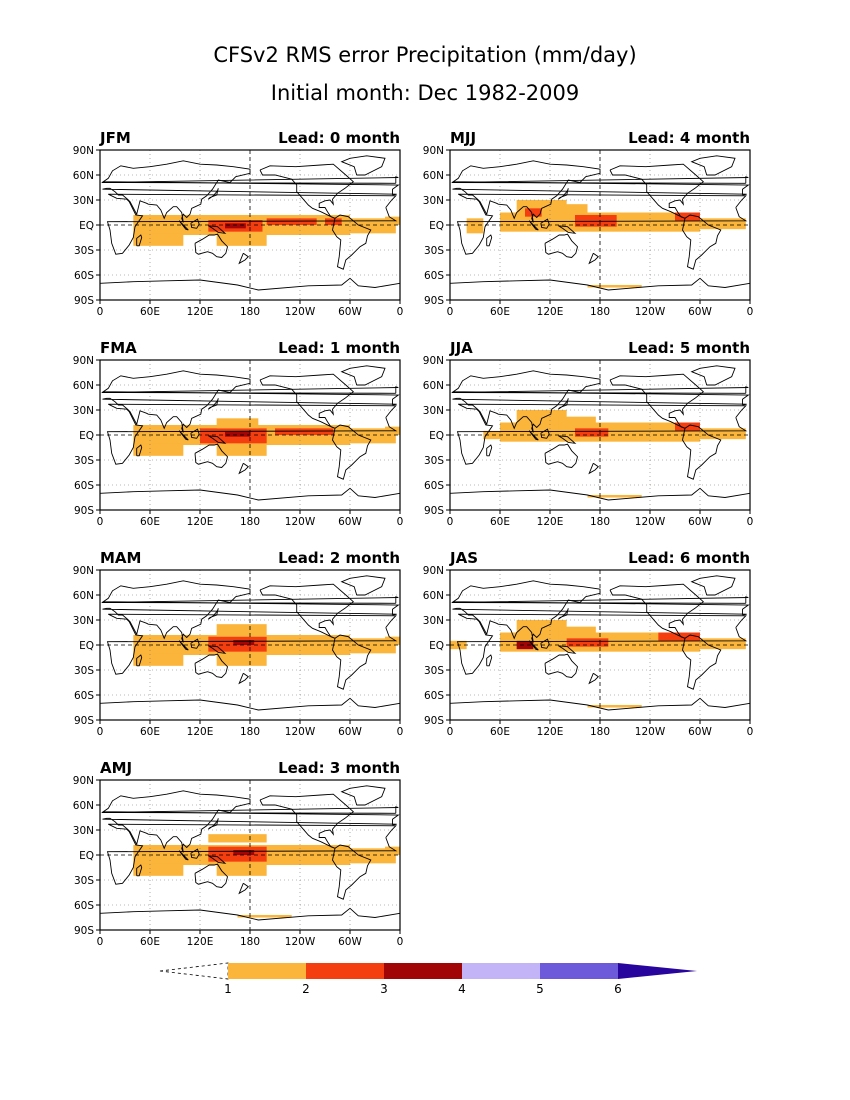 The image size is (850, 1100). What do you see at coordinates (116, 768) in the screenshot?
I see `panel-season: AMJ` at bounding box center [116, 768].